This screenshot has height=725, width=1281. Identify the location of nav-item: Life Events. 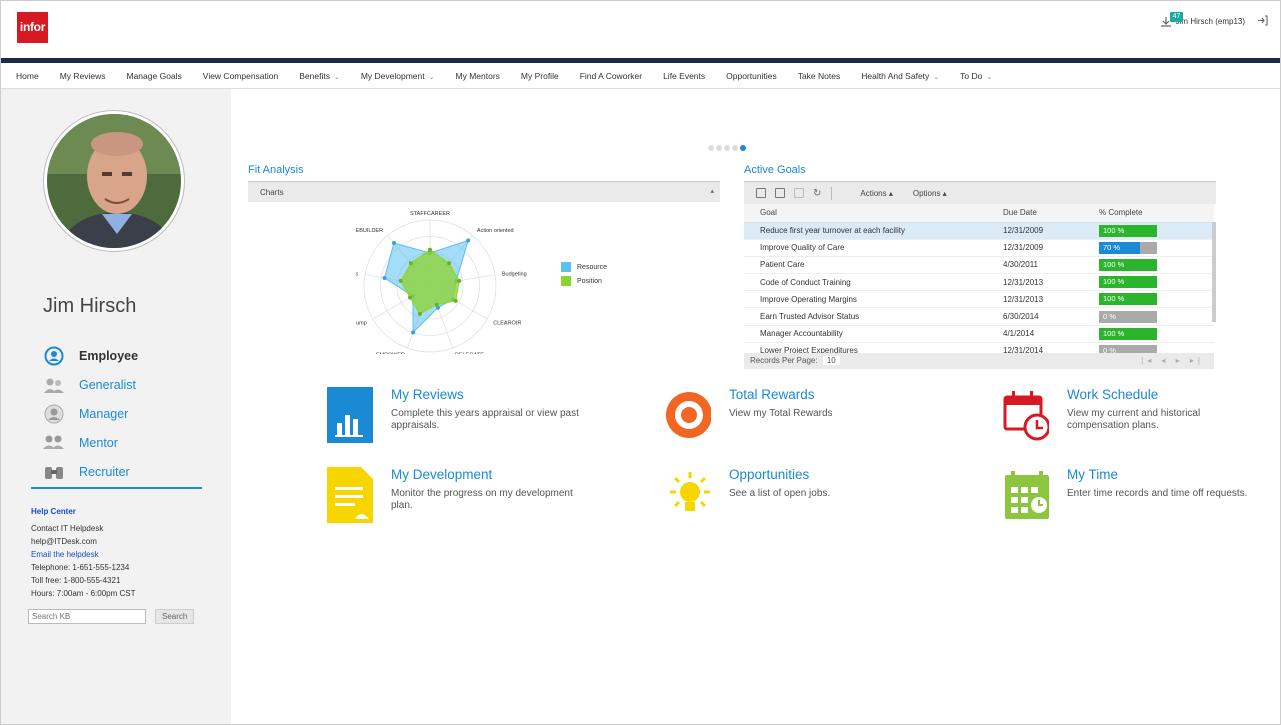
(684, 76).